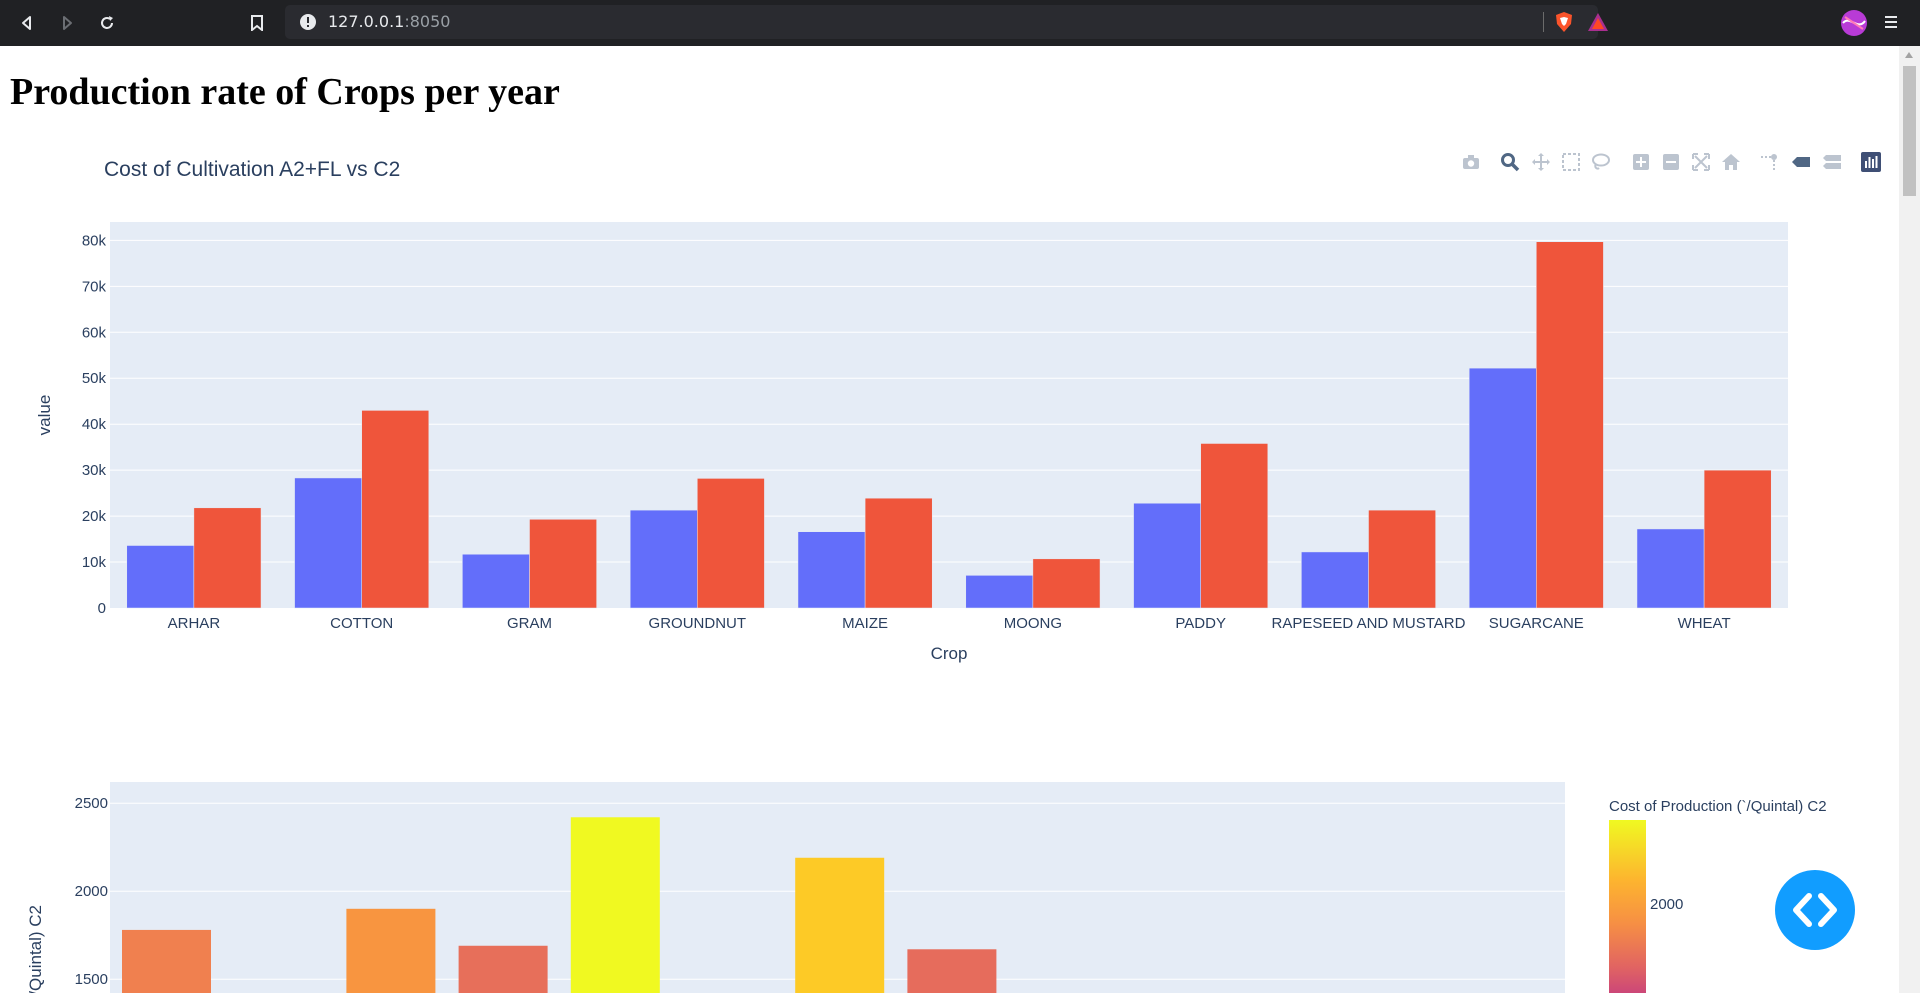 Image resolution: width=1920 pixels, height=993 pixels. What do you see at coordinates (1909, 519) in the screenshot?
I see `page-scrollbar` at bounding box center [1909, 519].